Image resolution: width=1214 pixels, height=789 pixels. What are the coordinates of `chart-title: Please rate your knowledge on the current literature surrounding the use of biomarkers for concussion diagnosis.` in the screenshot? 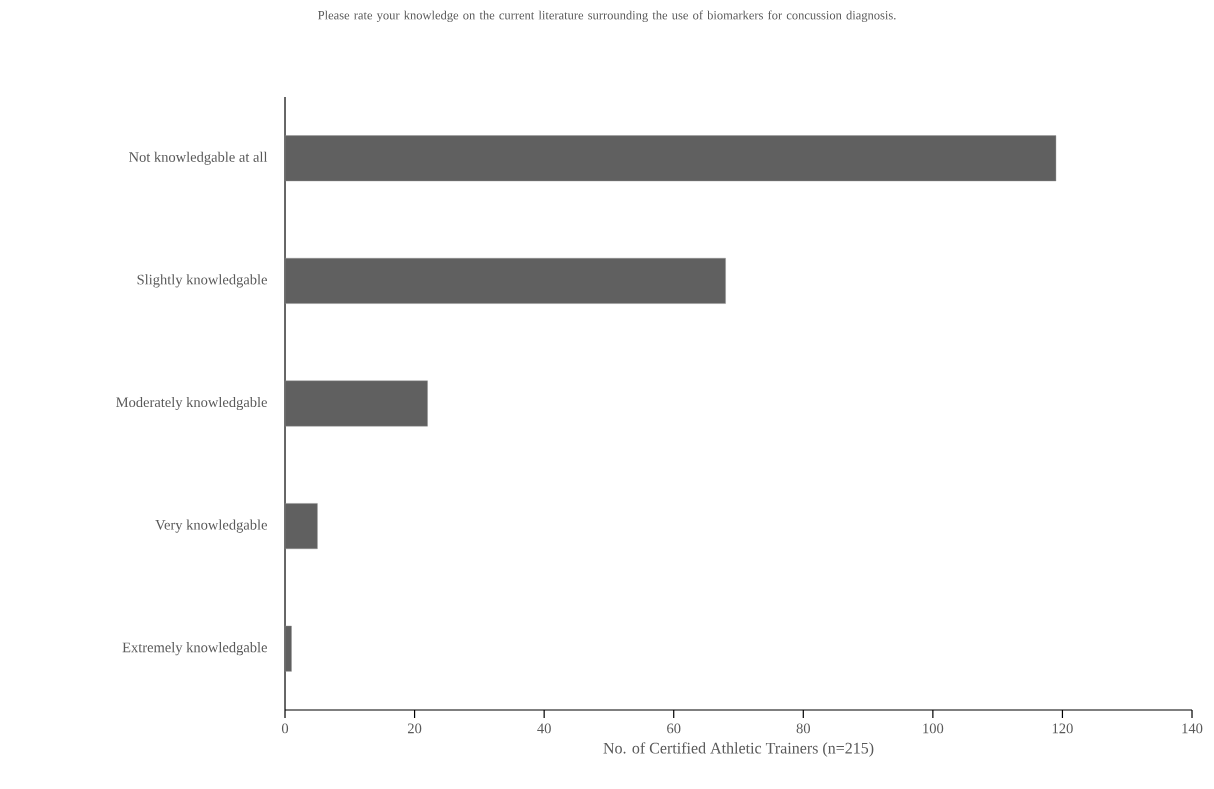 It's located at (607, 16).